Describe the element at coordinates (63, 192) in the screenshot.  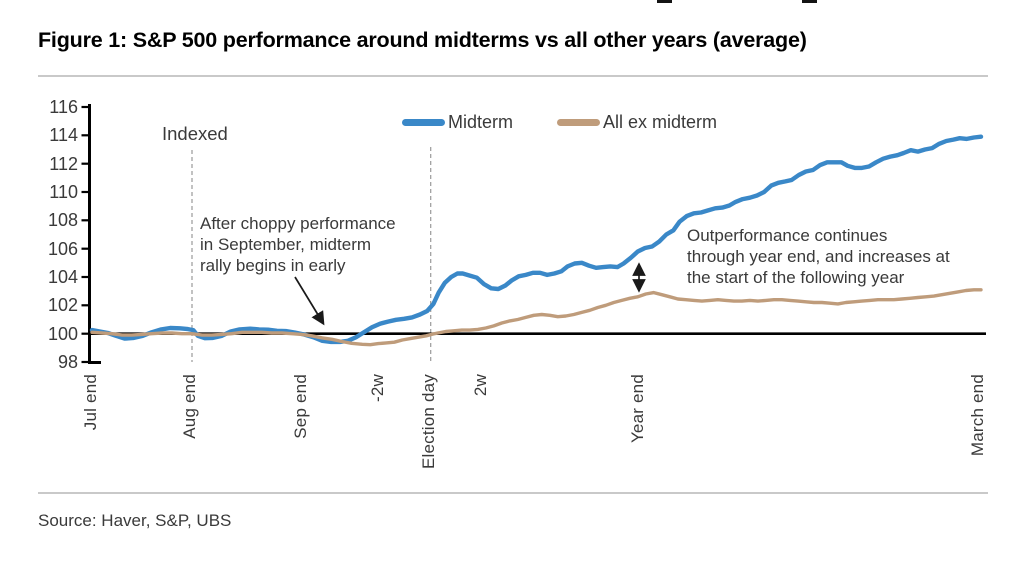
I see `y-axis-tick-label: 110` at that location.